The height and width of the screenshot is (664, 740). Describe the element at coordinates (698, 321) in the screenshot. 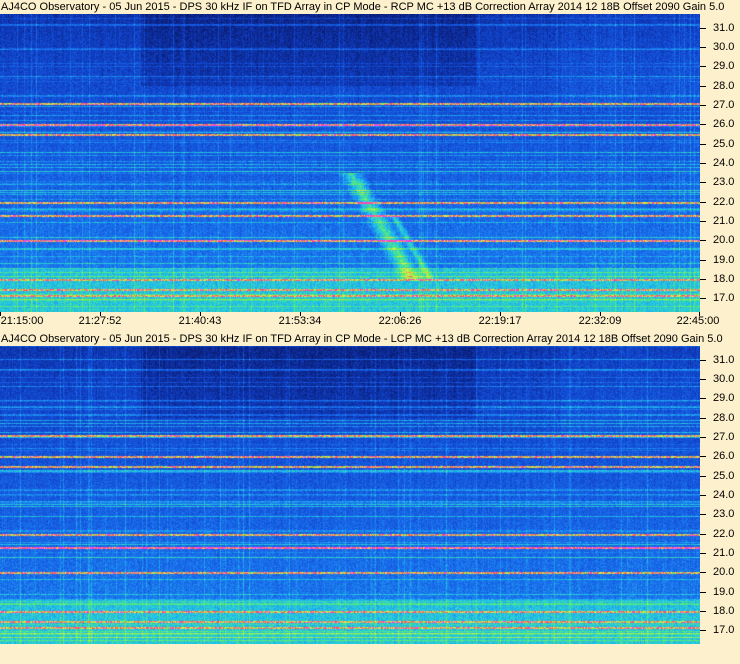

I see `time-tick-label: 22:45:00` at that location.